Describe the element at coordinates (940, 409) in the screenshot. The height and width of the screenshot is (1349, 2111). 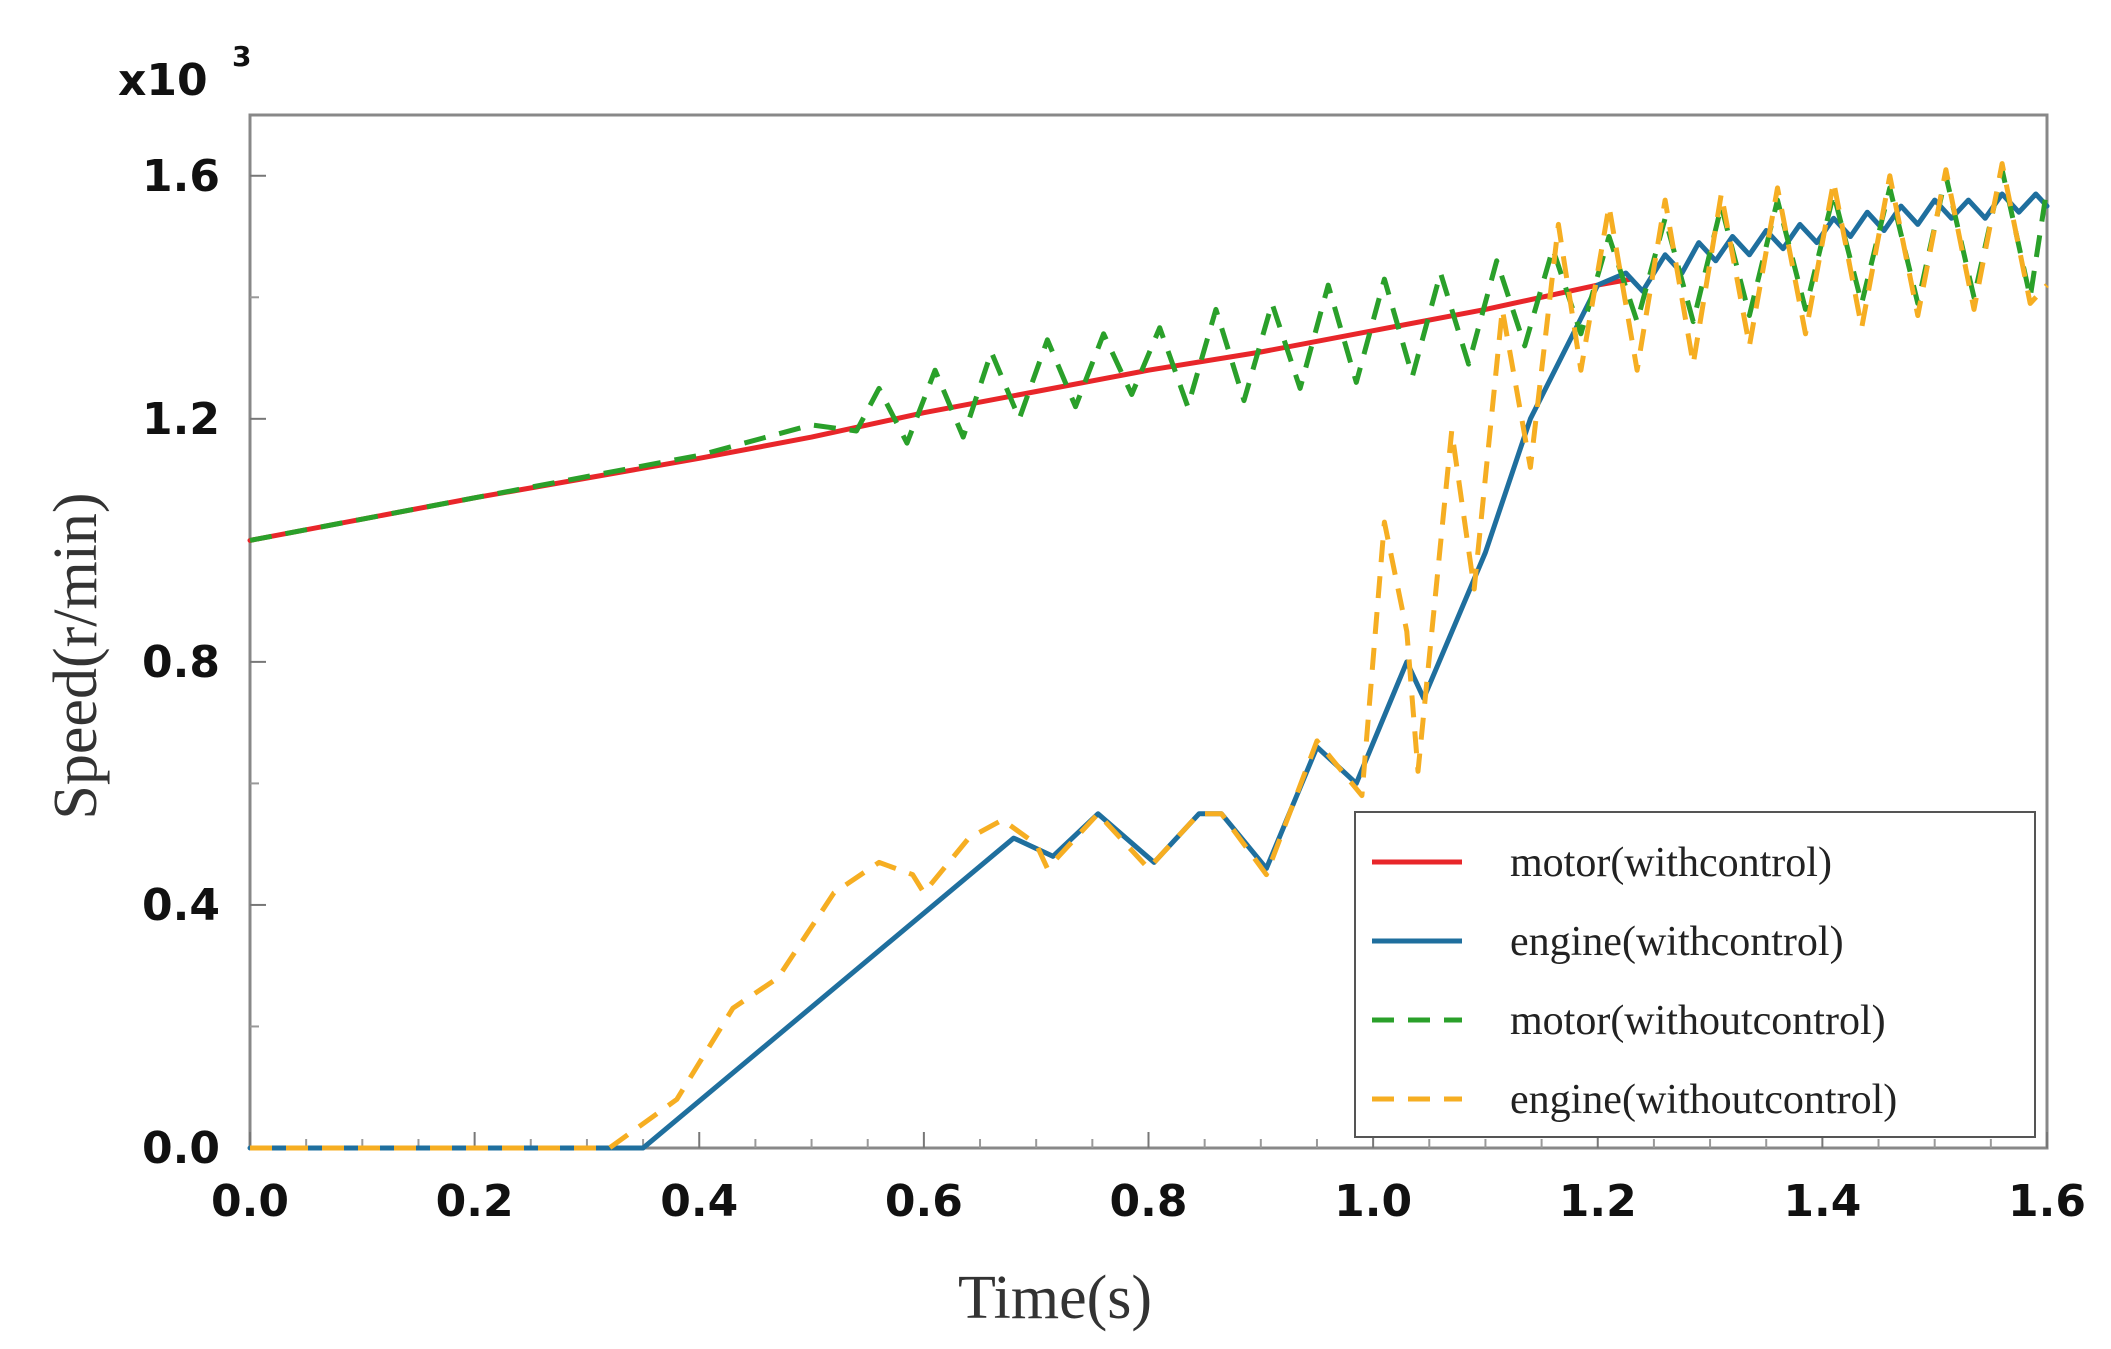
I see `series-line-motor-withcontrol` at that location.